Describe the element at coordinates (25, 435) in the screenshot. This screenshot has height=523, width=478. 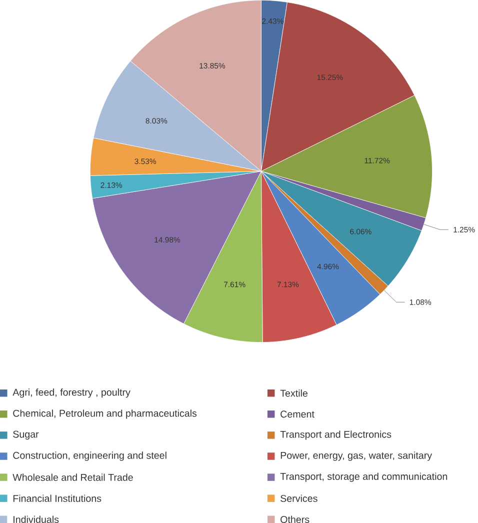
I see `legend-label: Sugar` at that location.